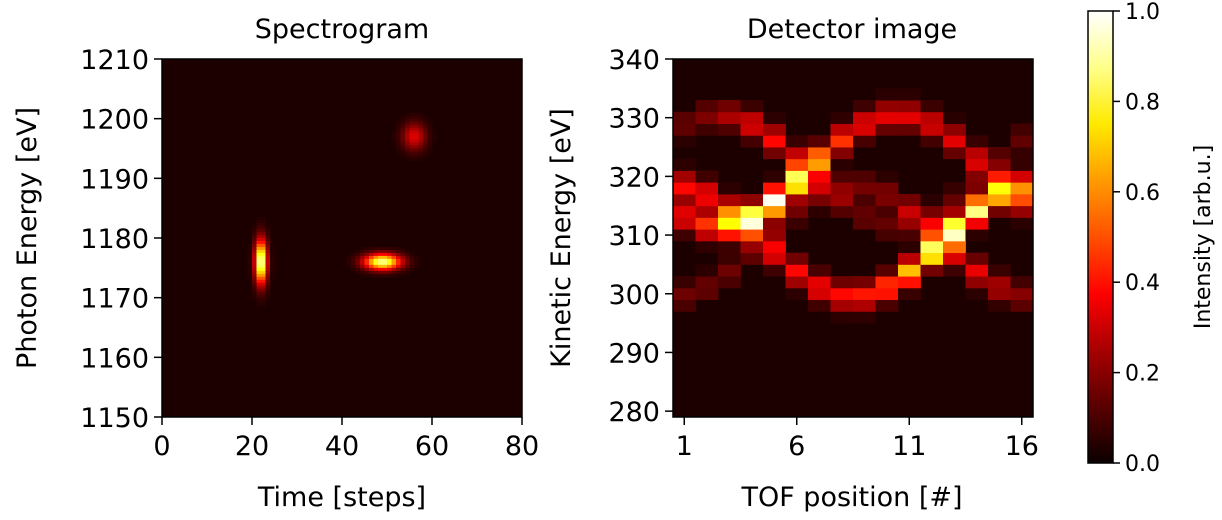 The height and width of the screenshot is (520, 1222). Describe the element at coordinates (909, 446) in the screenshot. I see `x-tick-label: 11` at that location.